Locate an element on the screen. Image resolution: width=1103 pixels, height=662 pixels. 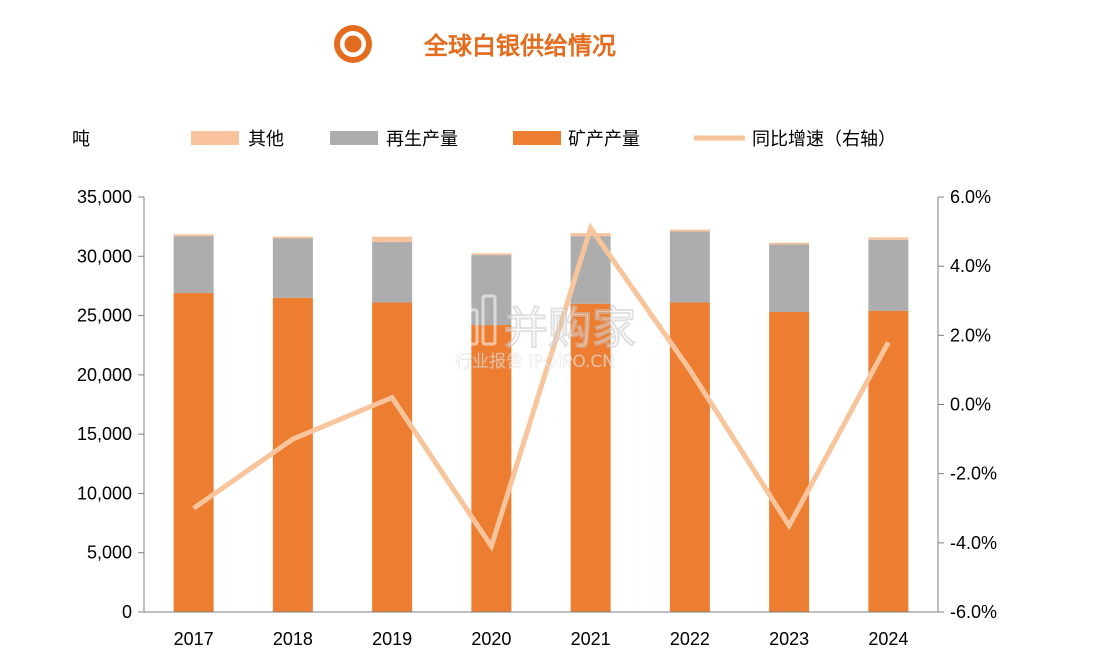
x-tick-label-2023: 2023 is located at coordinates (789, 639).